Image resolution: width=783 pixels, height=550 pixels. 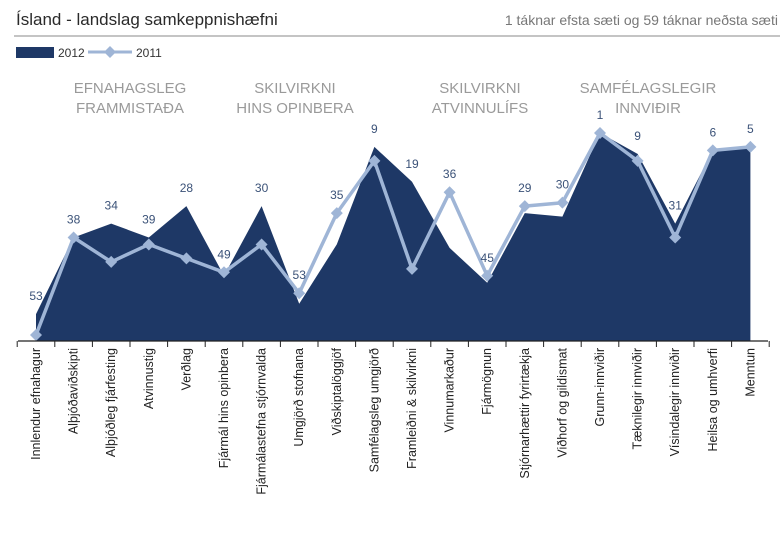 I want to click on x-tick-label: Viðskiptalöggjöf, so click(x=337, y=391).